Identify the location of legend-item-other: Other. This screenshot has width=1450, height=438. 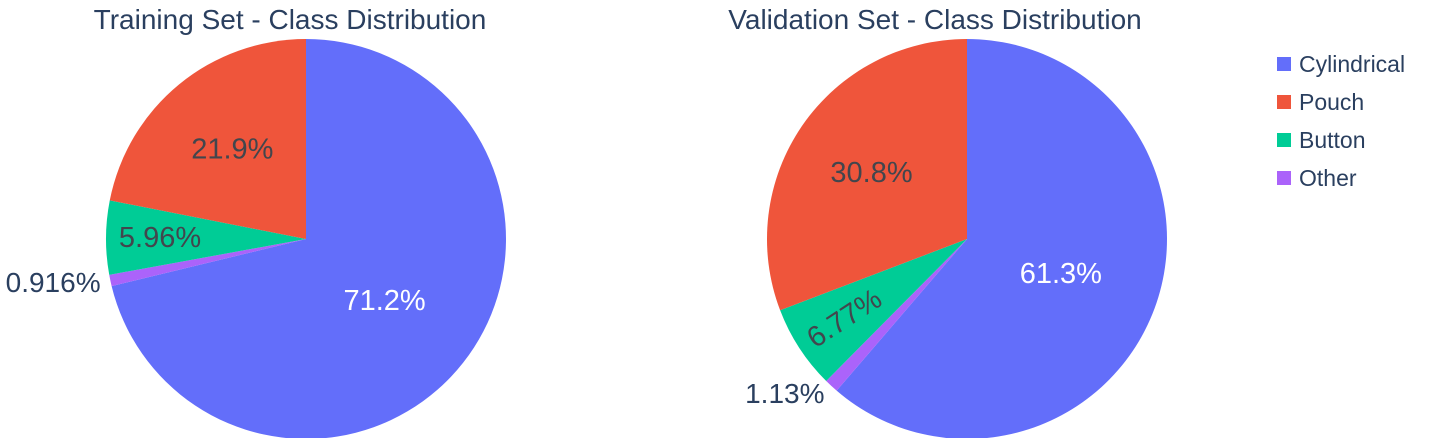
(1341, 178).